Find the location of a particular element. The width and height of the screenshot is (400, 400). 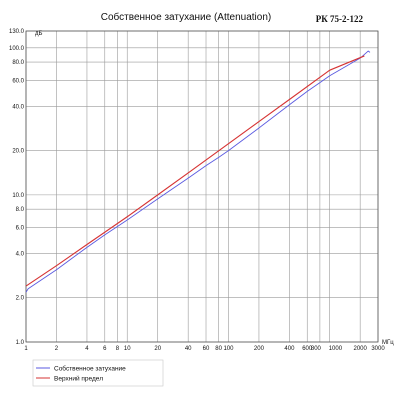

x-tick-label: 800 is located at coordinates (316, 349).